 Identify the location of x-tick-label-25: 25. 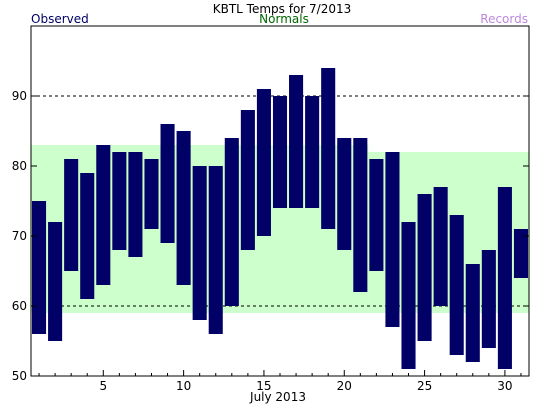
(424, 386).